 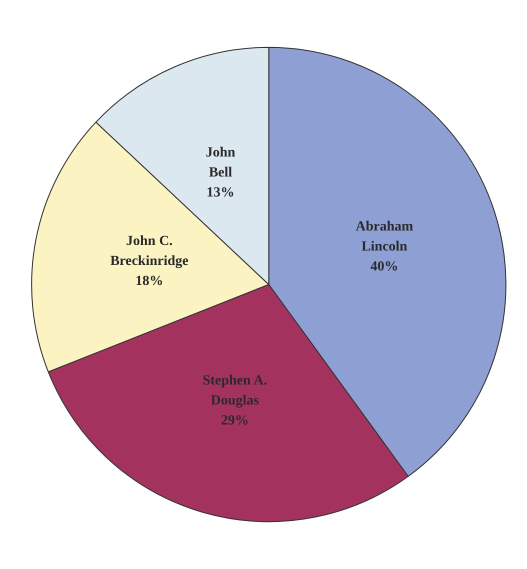 What do you see at coordinates (149, 252) in the screenshot?
I see `slice-label: John C. Breckinridge` at bounding box center [149, 252].